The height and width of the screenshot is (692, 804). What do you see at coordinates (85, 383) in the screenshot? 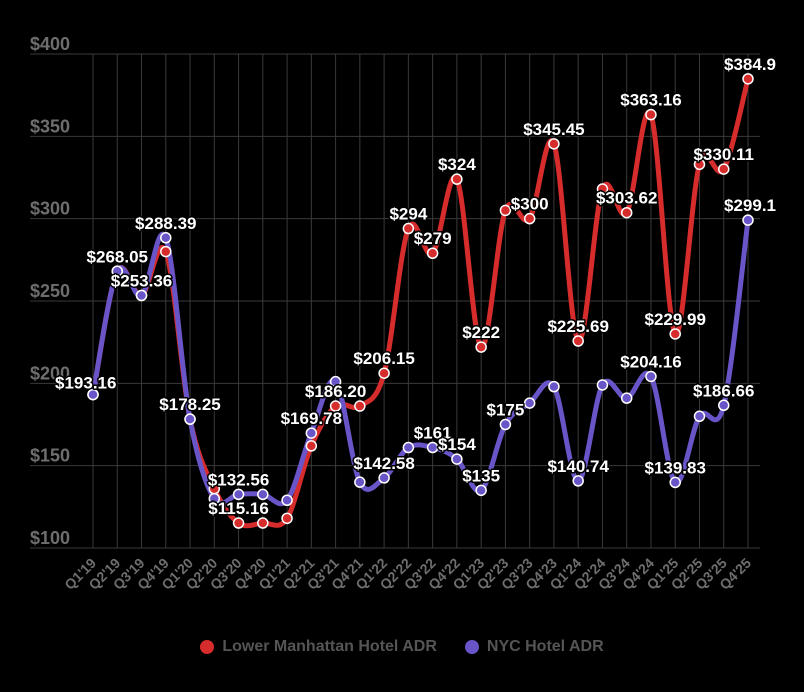
I see `data-label: $193.16` at bounding box center [85, 383].